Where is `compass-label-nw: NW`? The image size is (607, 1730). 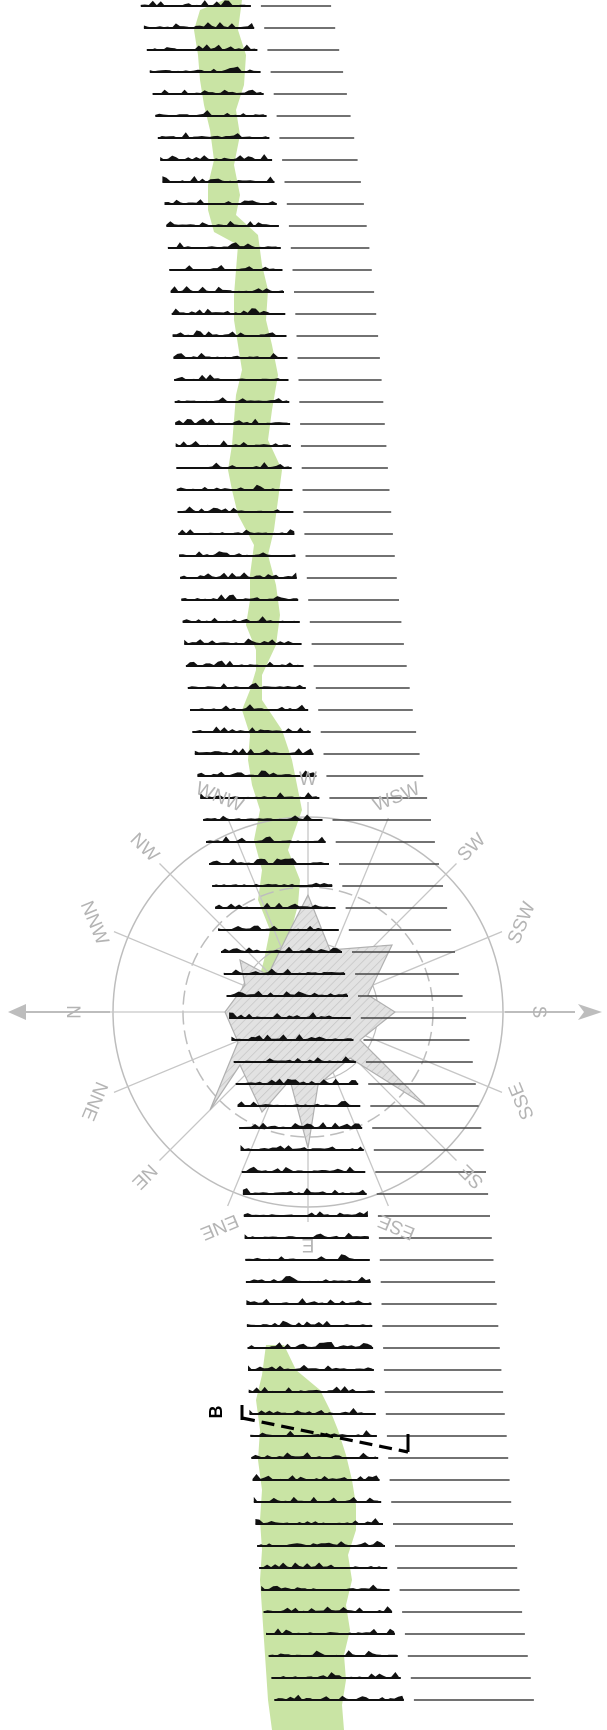
compass-label-nw: NW is located at coordinates (144, 847).